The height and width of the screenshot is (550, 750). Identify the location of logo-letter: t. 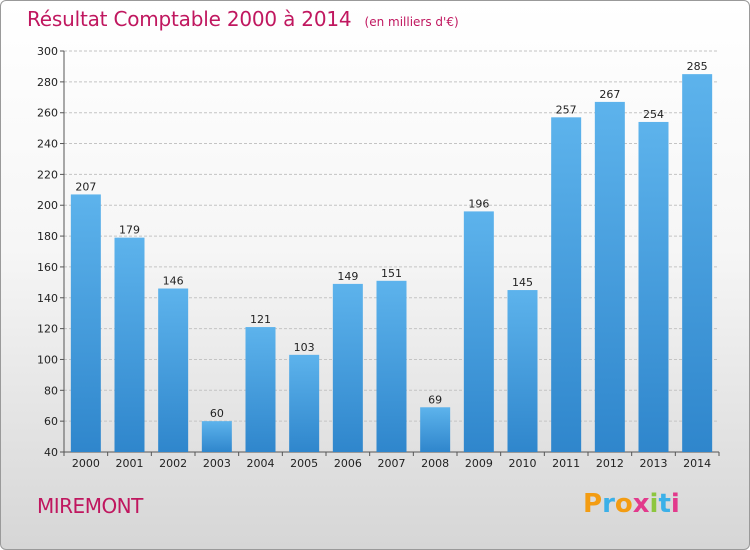
(664, 504).